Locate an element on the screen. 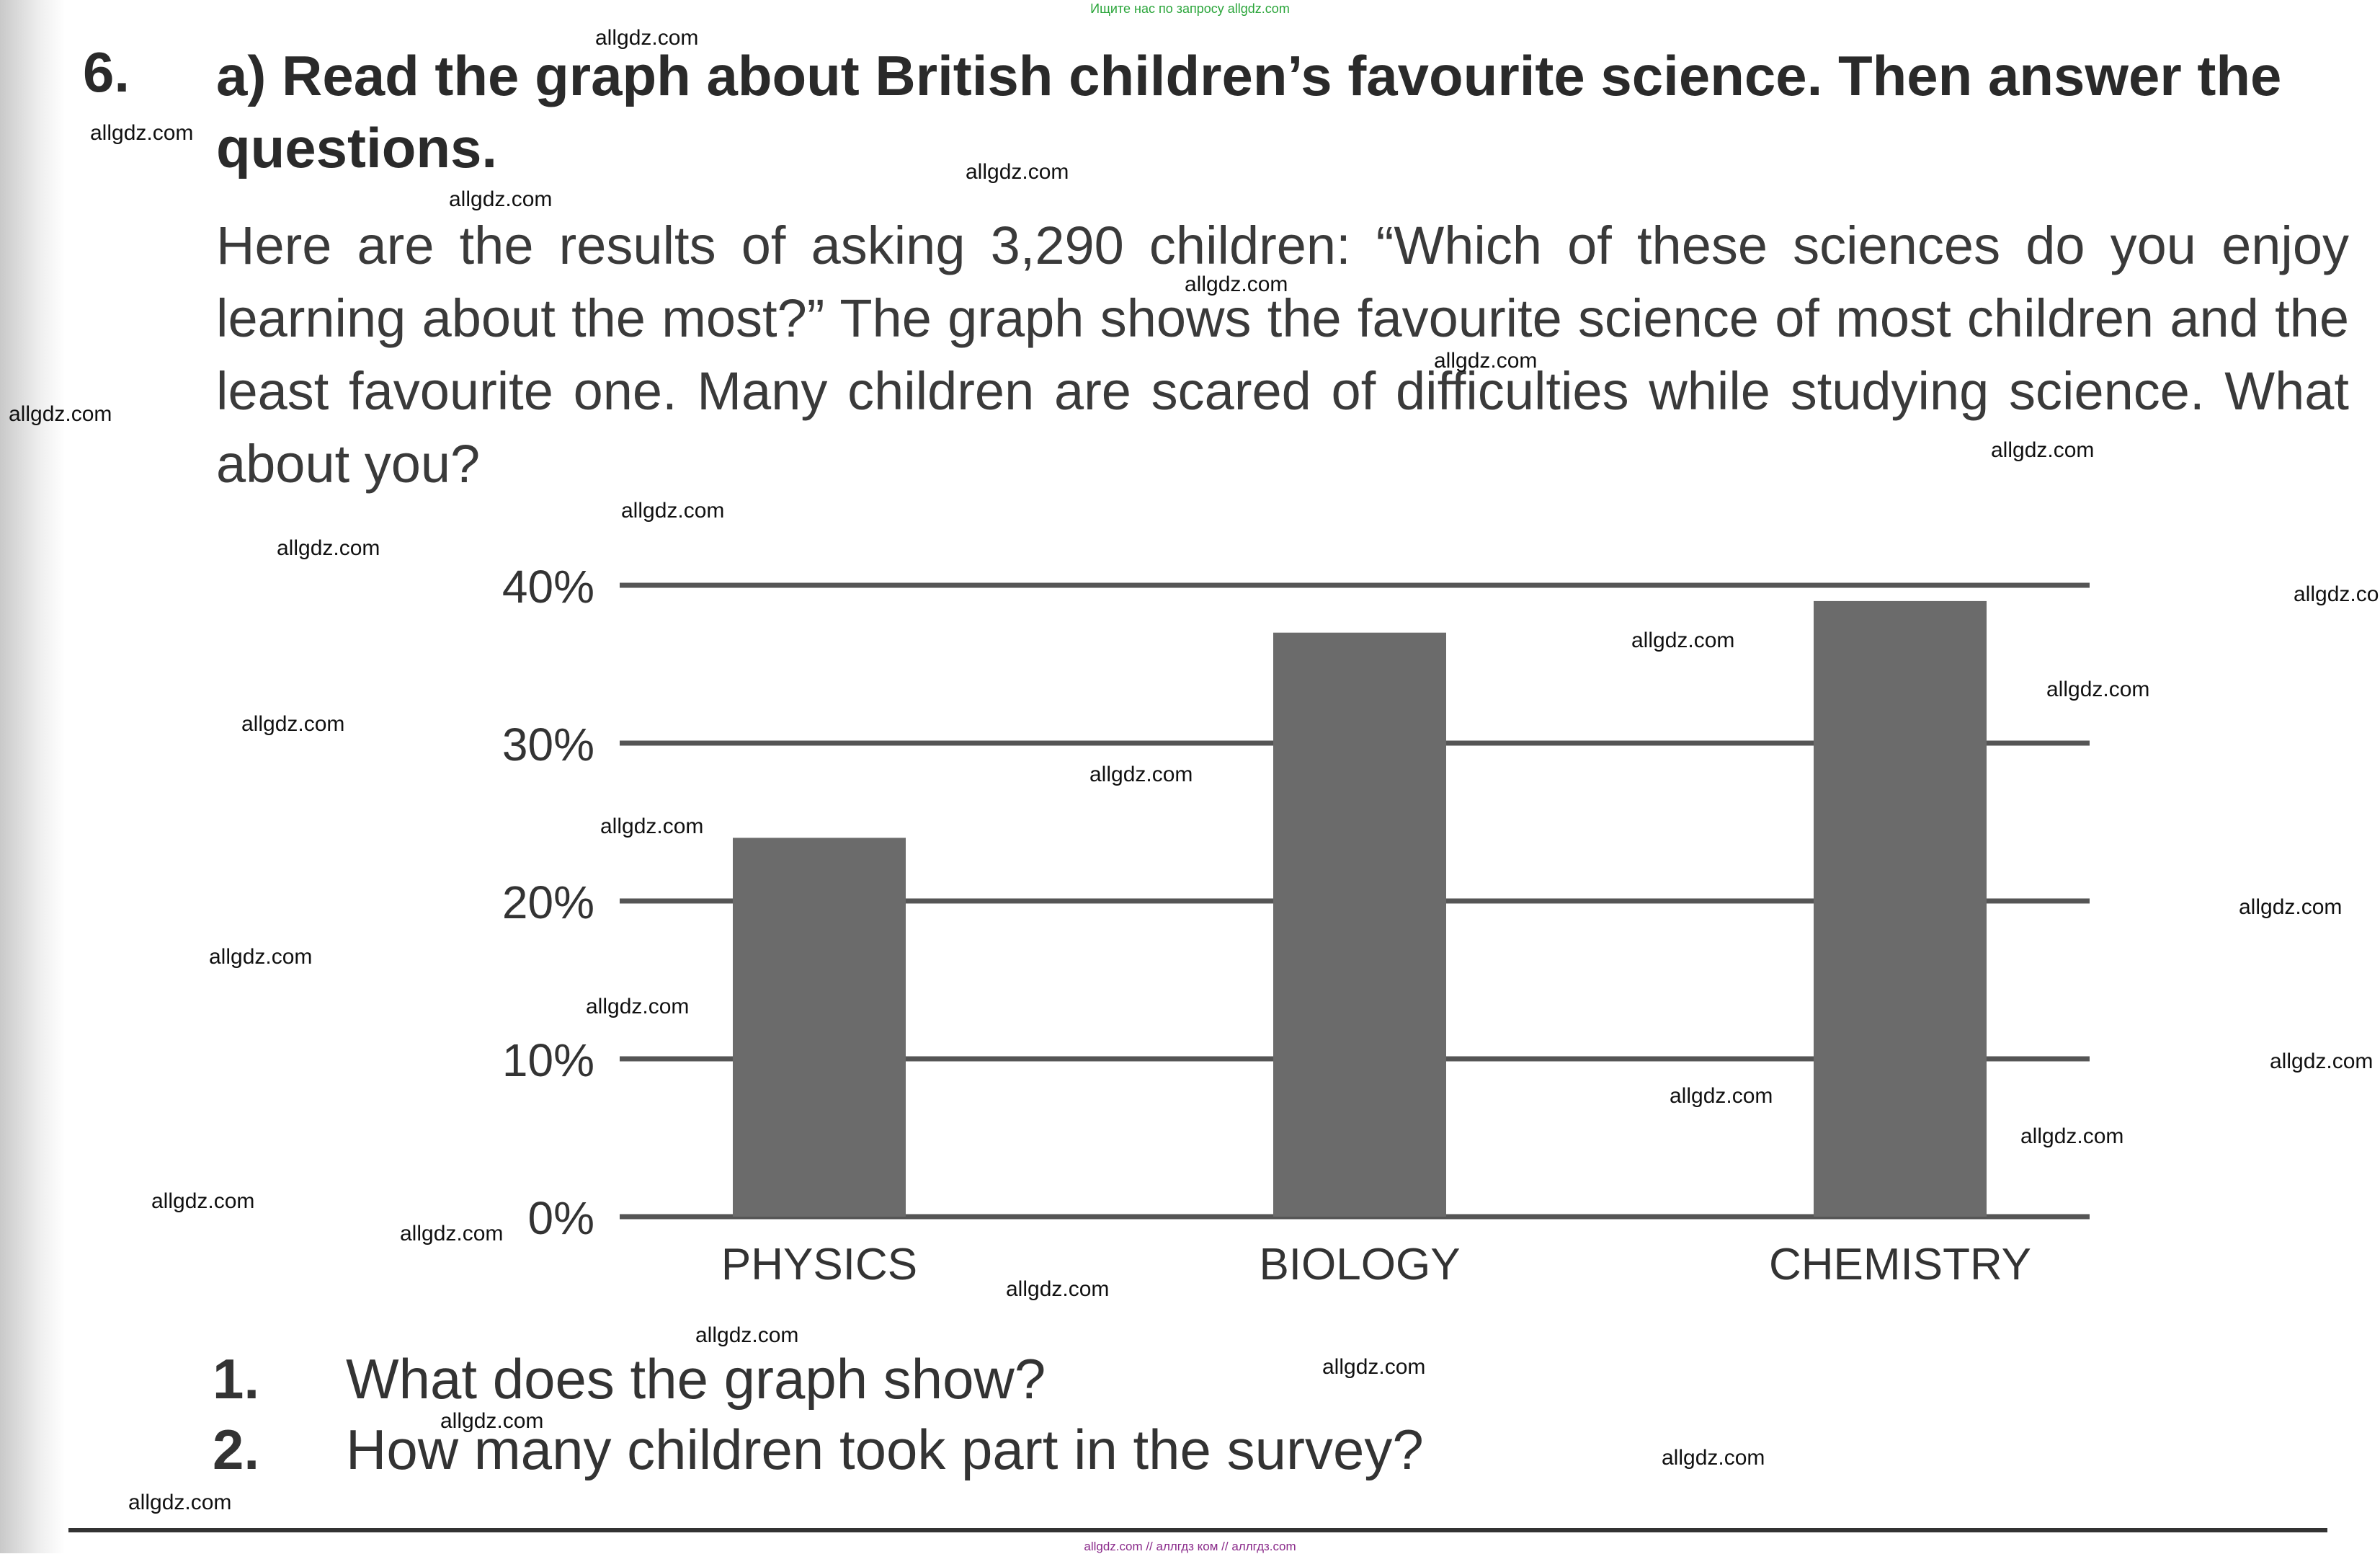 The height and width of the screenshot is (1554, 2380). bar-biology is located at coordinates (1359, 924).